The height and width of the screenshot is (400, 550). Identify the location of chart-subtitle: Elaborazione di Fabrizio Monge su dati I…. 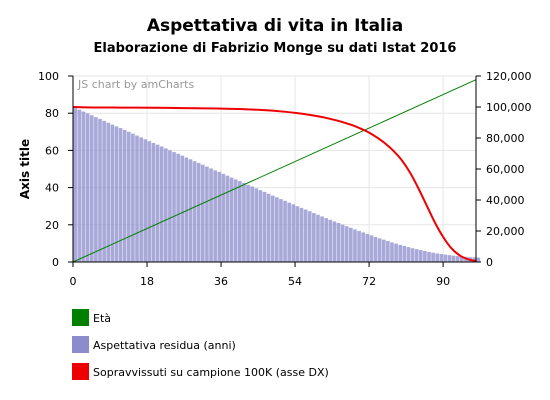
(275, 48).